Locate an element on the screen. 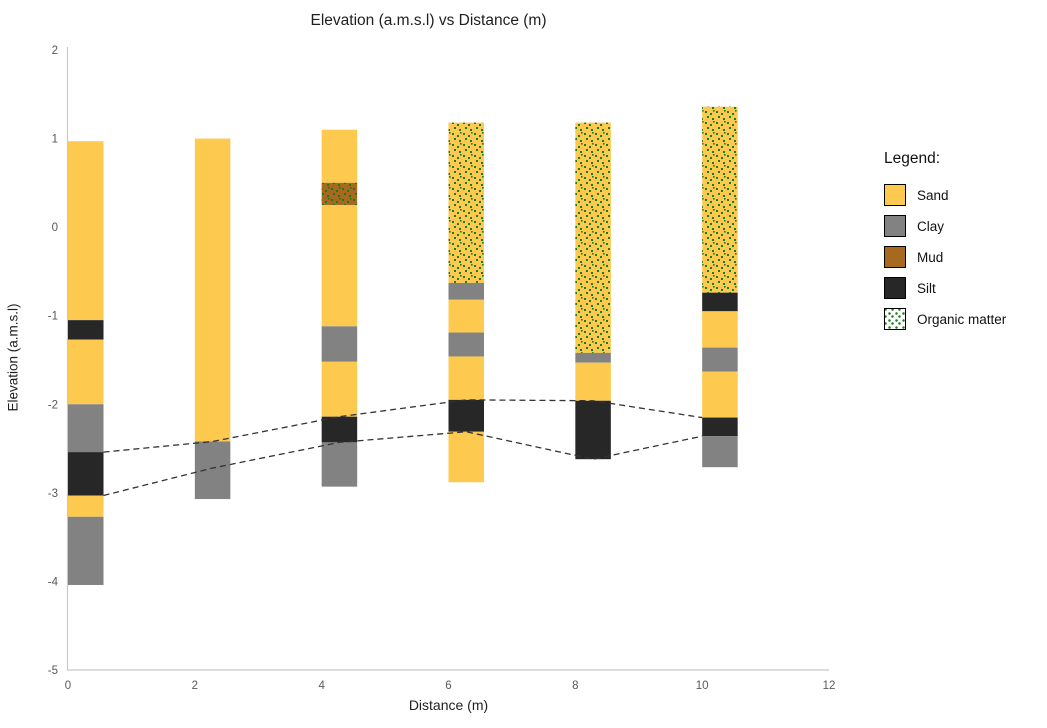 The image size is (1047, 728). y-tick-label: -4 is located at coordinates (53, 582).